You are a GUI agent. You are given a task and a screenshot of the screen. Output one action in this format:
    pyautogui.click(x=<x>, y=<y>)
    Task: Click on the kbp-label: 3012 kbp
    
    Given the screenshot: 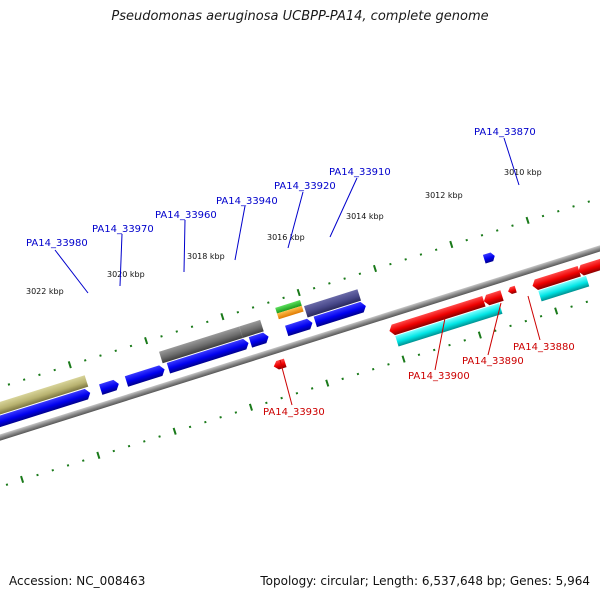 What is the action you would take?
    pyautogui.click(x=444, y=195)
    